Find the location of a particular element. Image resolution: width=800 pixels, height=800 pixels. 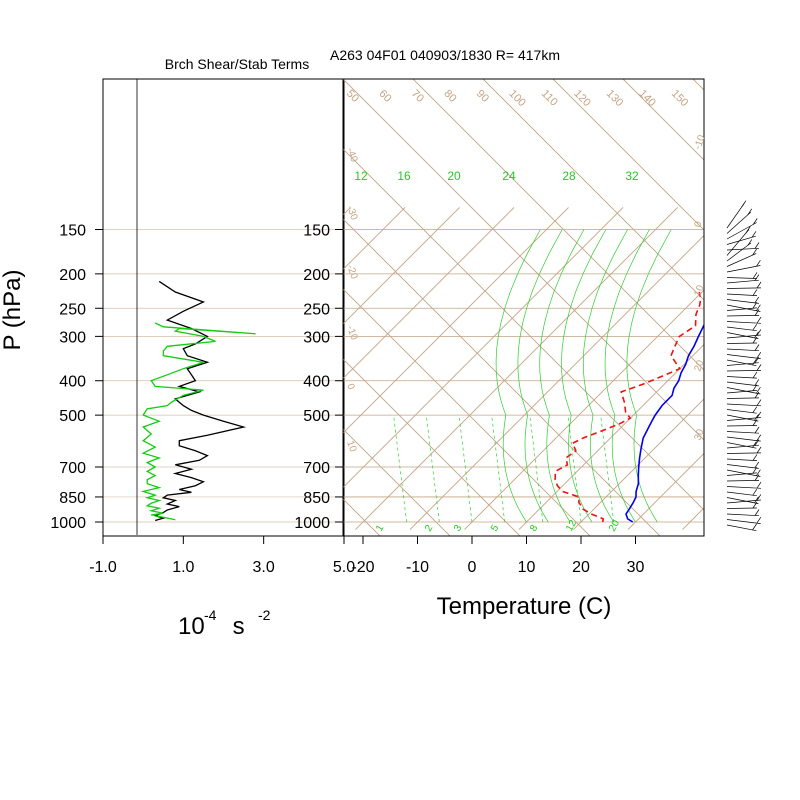

left-edge-label: -20 is located at coordinates (351, 272).